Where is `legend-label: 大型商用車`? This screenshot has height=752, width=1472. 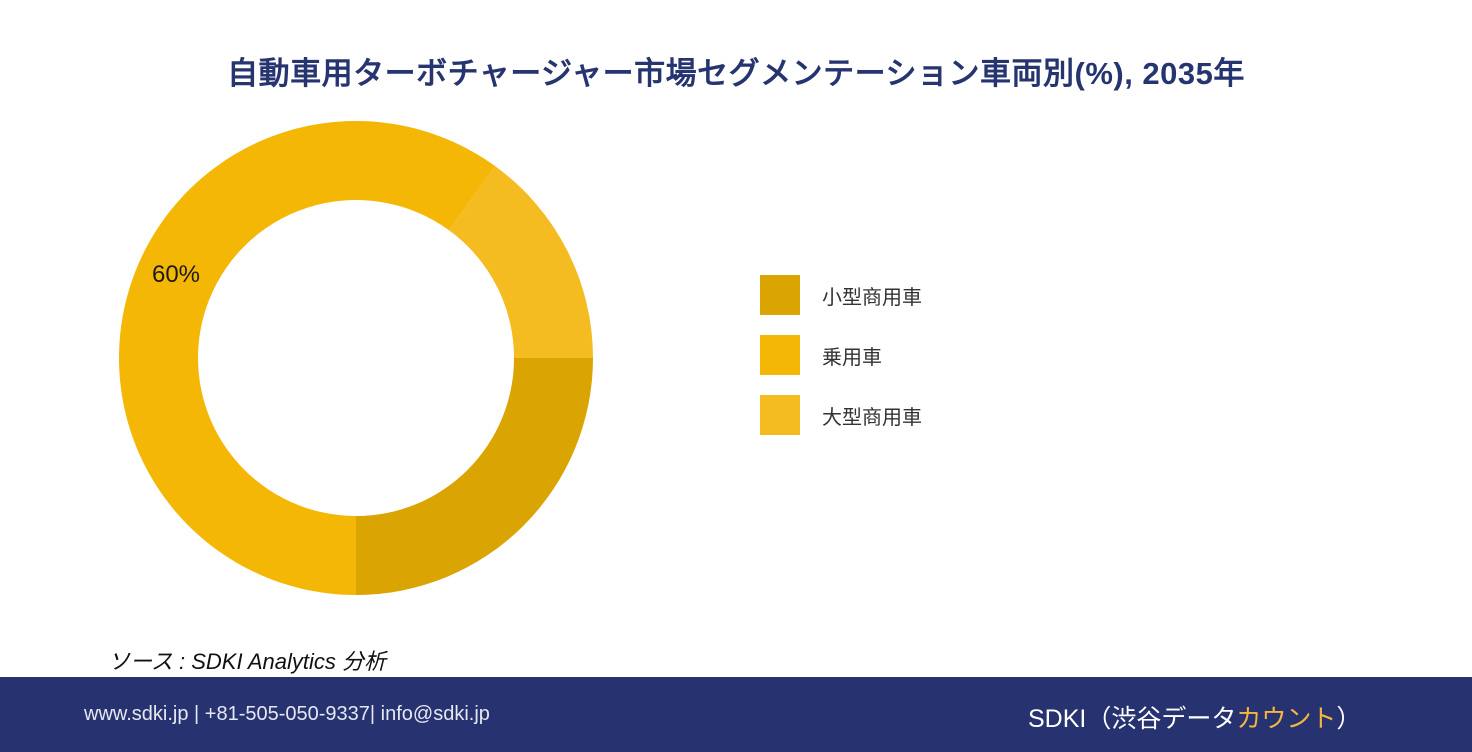 legend-label: 大型商用車 is located at coordinates (872, 417).